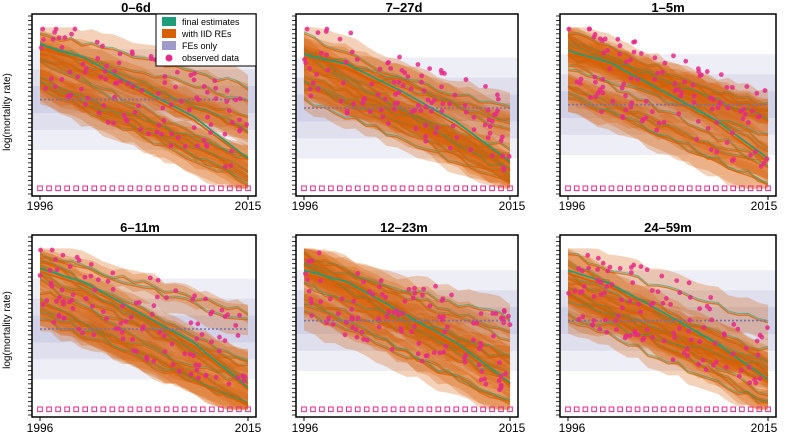 The image size is (789, 444). What do you see at coordinates (305, 428) in the screenshot?
I see `x-tick-start: 1996` at bounding box center [305, 428].